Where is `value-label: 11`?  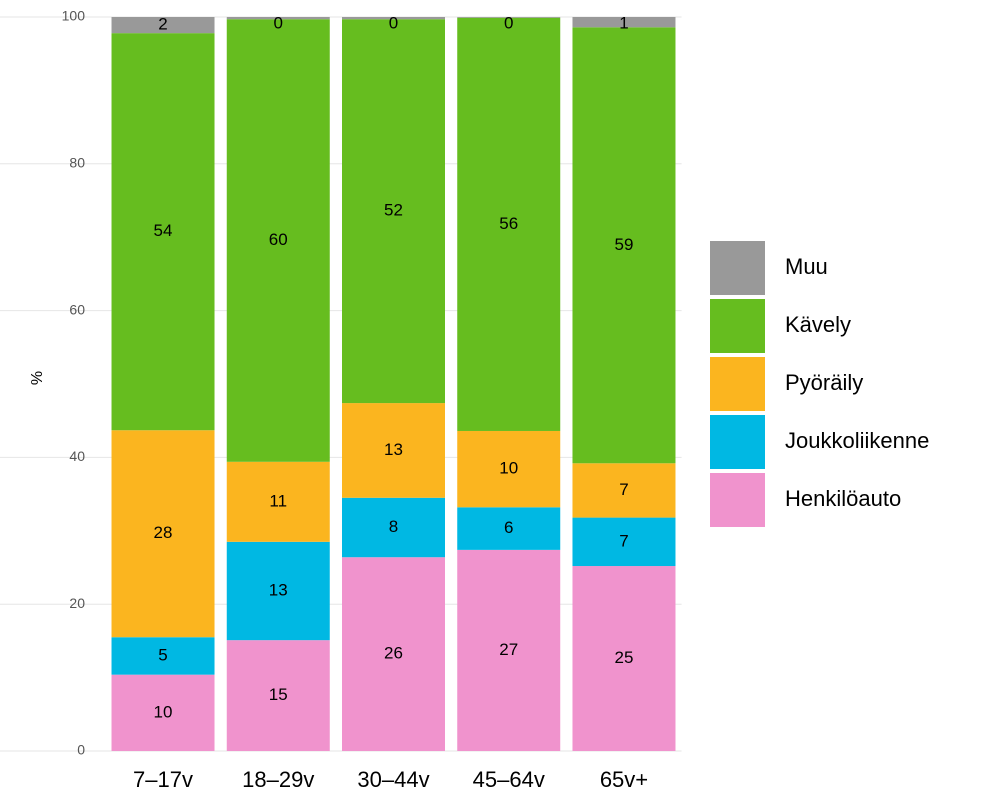
value-label: 11 is located at coordinates (278, 500).